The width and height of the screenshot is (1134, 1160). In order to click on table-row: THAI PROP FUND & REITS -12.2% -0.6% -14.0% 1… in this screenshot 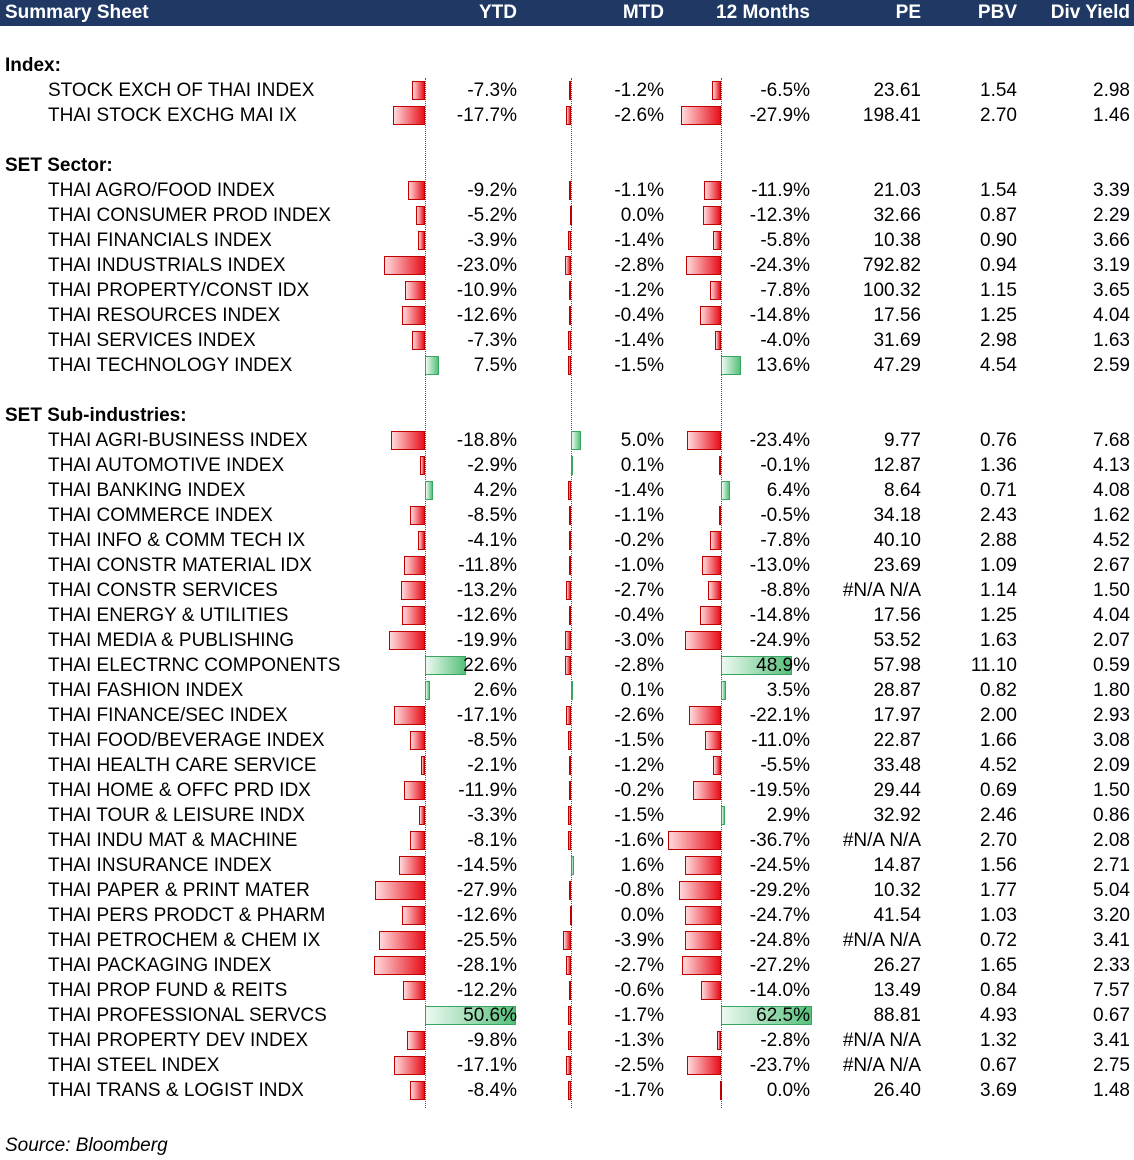, I will do `click(567, 990)`.